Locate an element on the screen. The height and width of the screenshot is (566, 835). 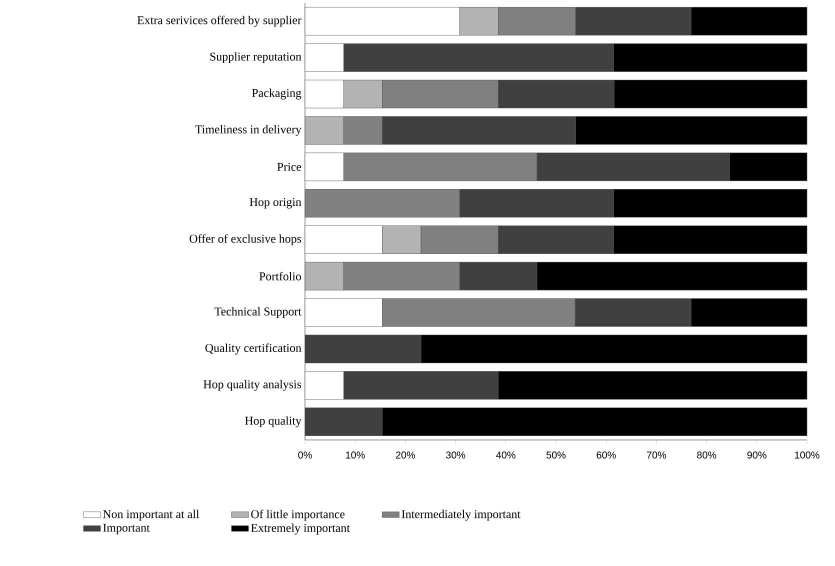
x-tick-label: 40% is located at coordinates (506, 455).